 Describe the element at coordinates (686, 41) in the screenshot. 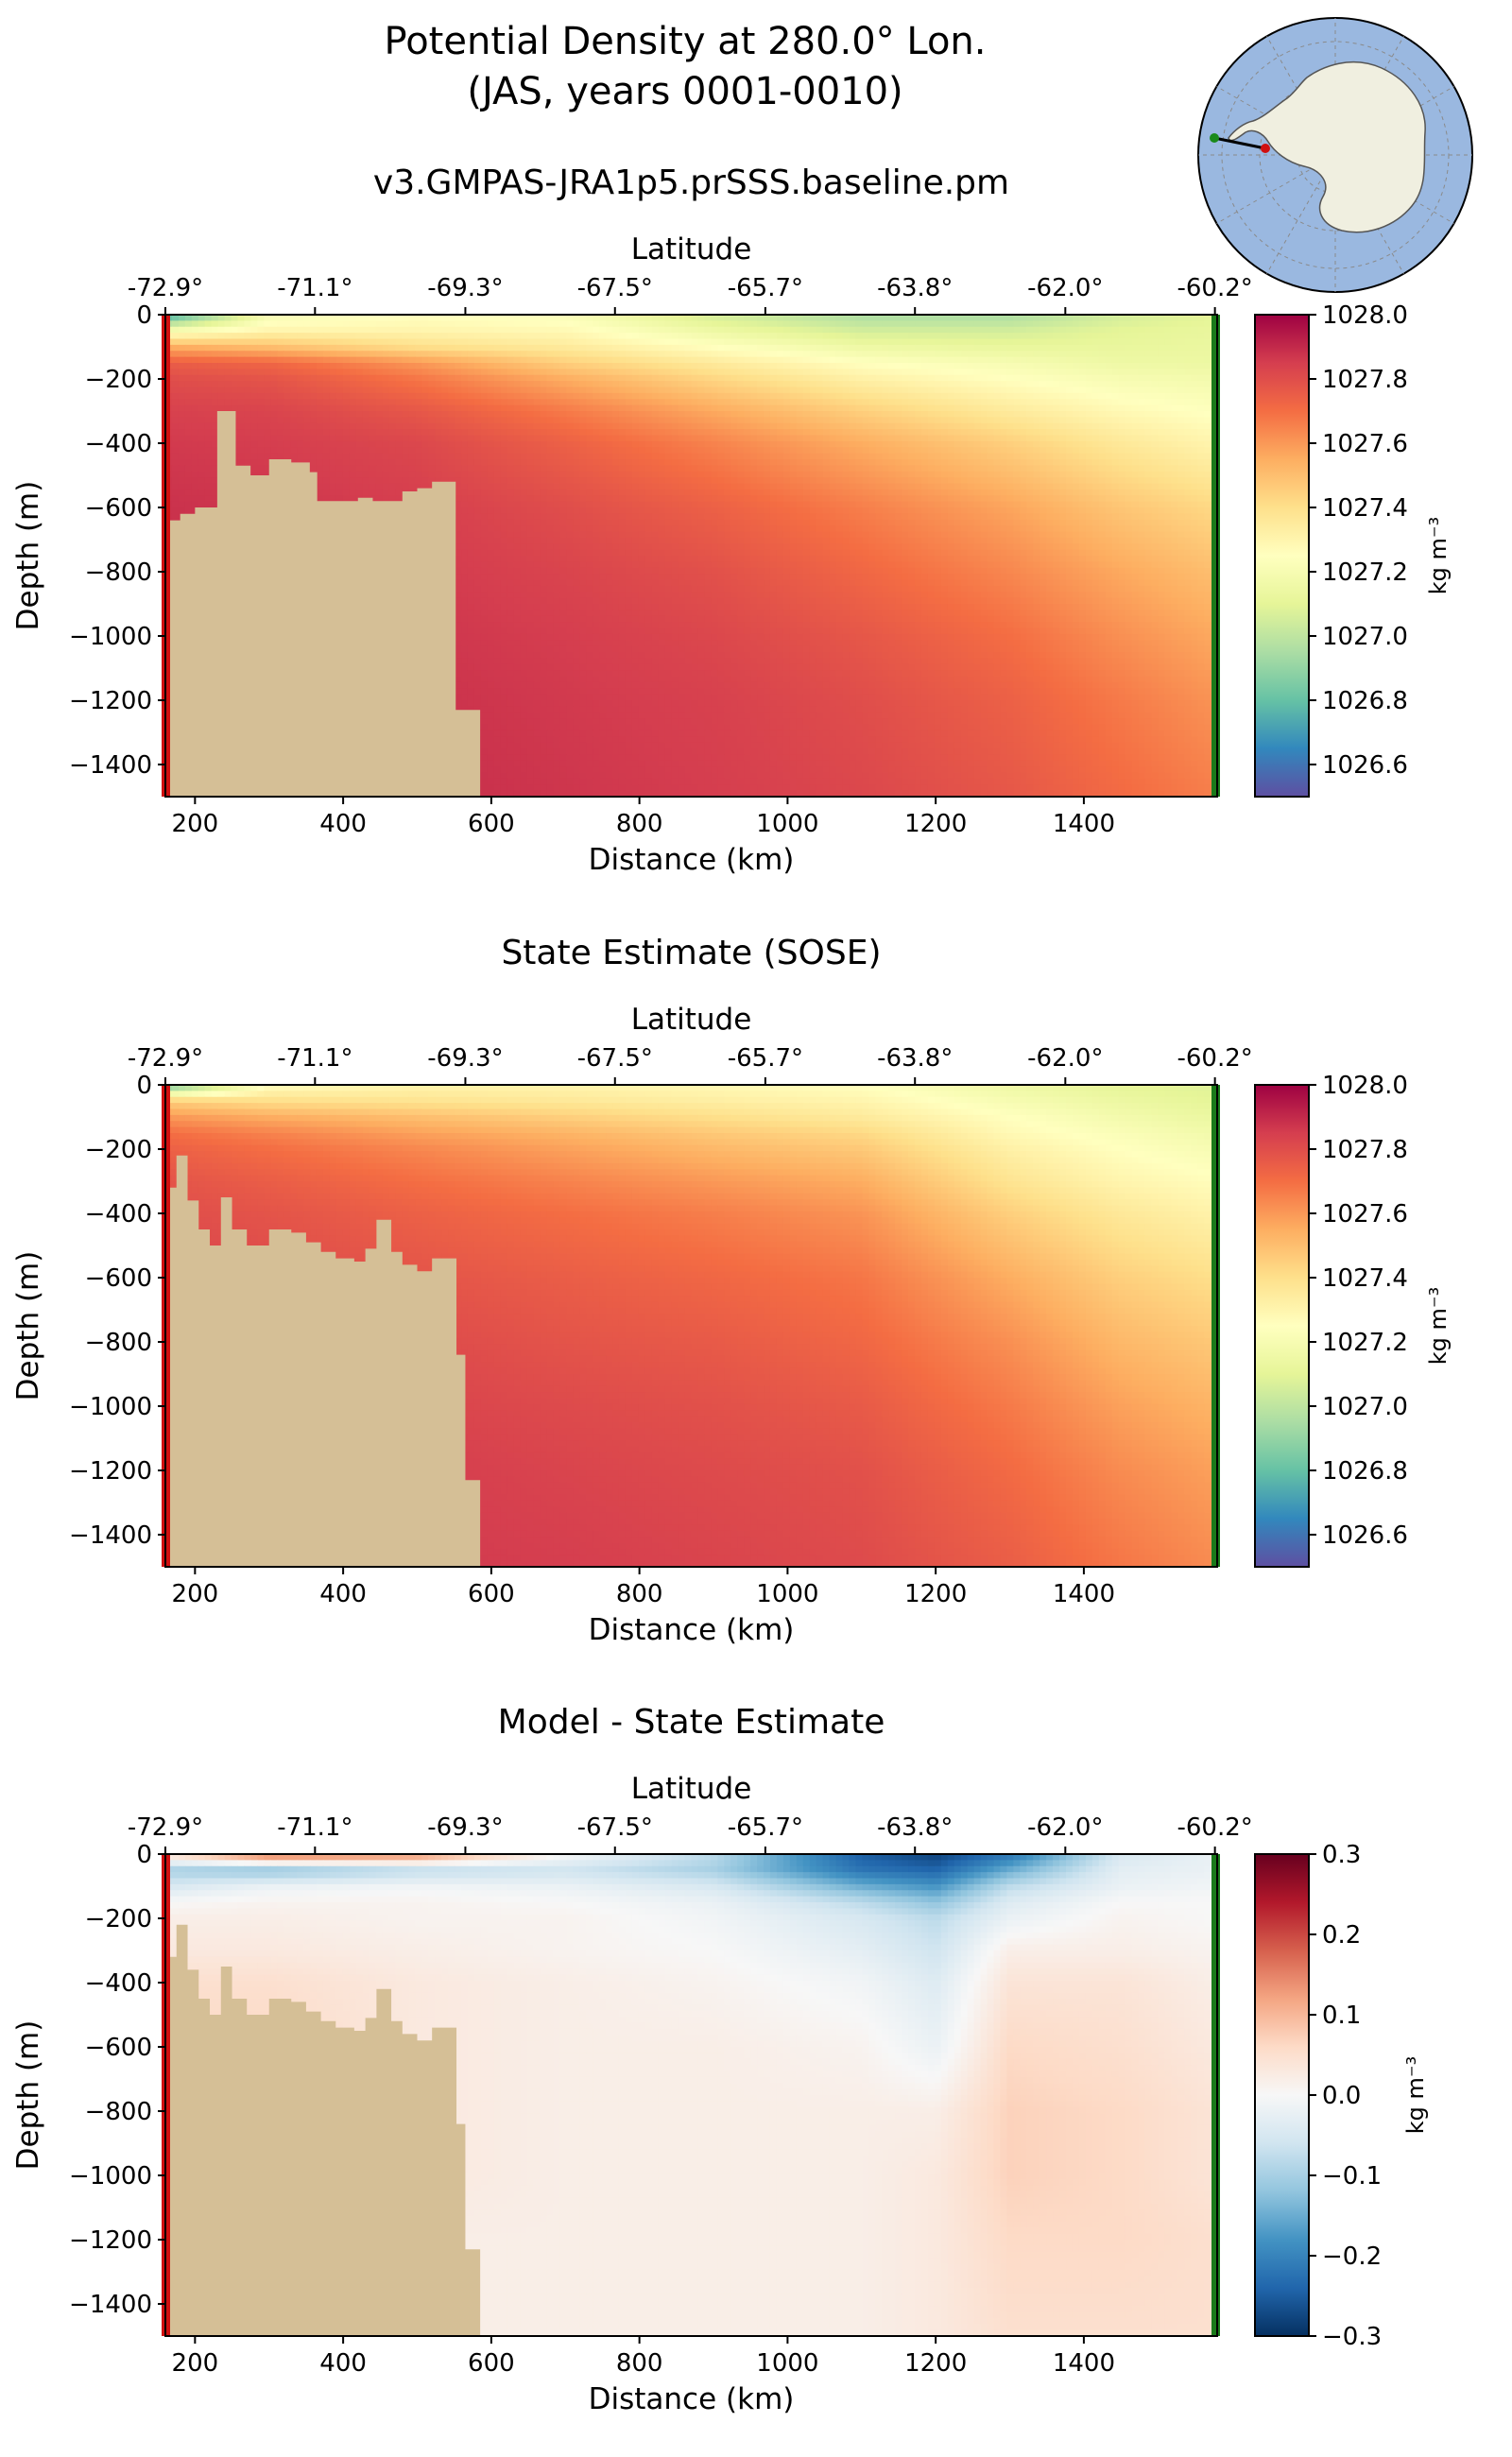

I see `figure-title-line1: Potential Density at 280.0° Lon.` at that location.